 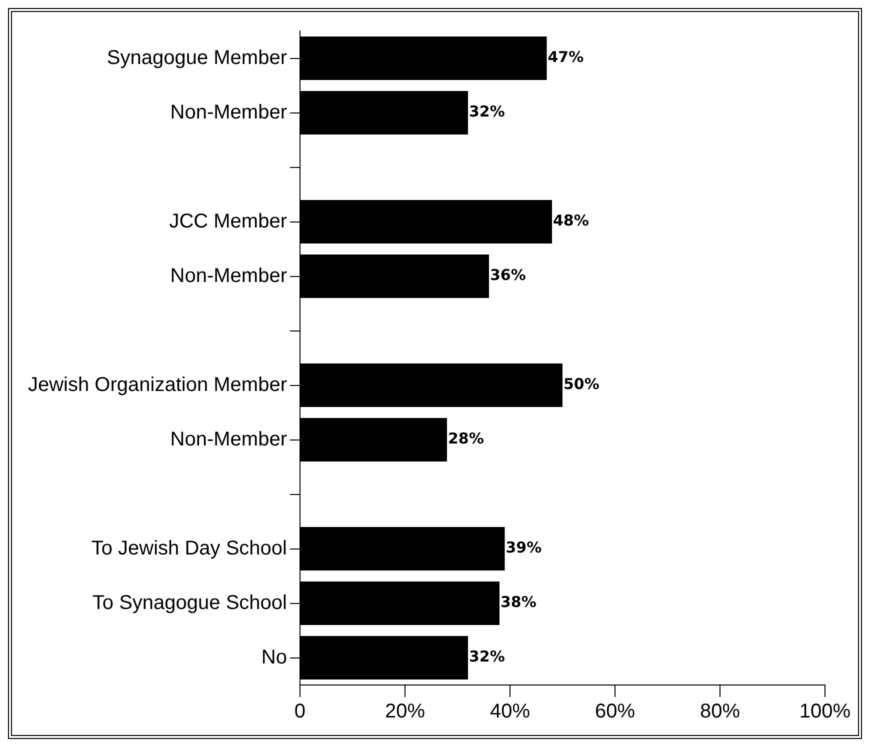 I want to click on y-tick-label: To Synagogue School, so click(x=189, y=603).